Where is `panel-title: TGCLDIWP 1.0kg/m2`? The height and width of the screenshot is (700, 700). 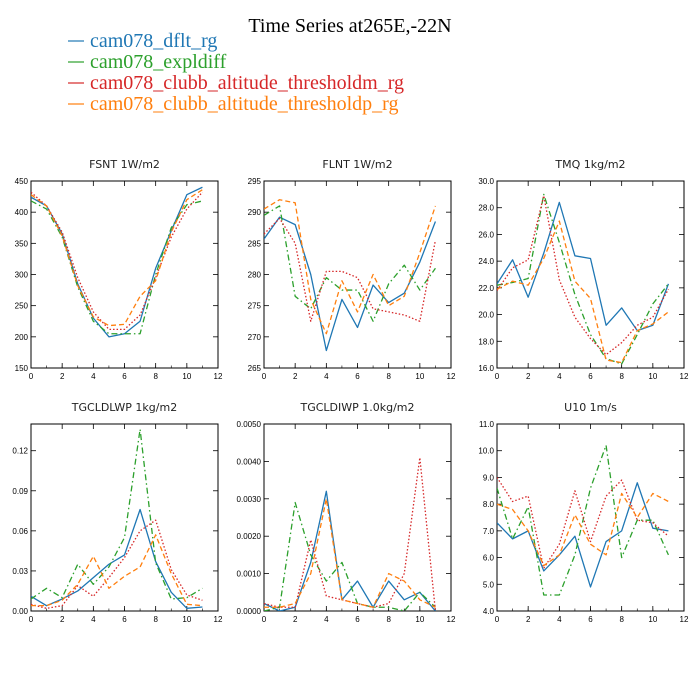 panel-title: TGCLDIWP 1.0kg/m2 is located at coordinates (356, 407).